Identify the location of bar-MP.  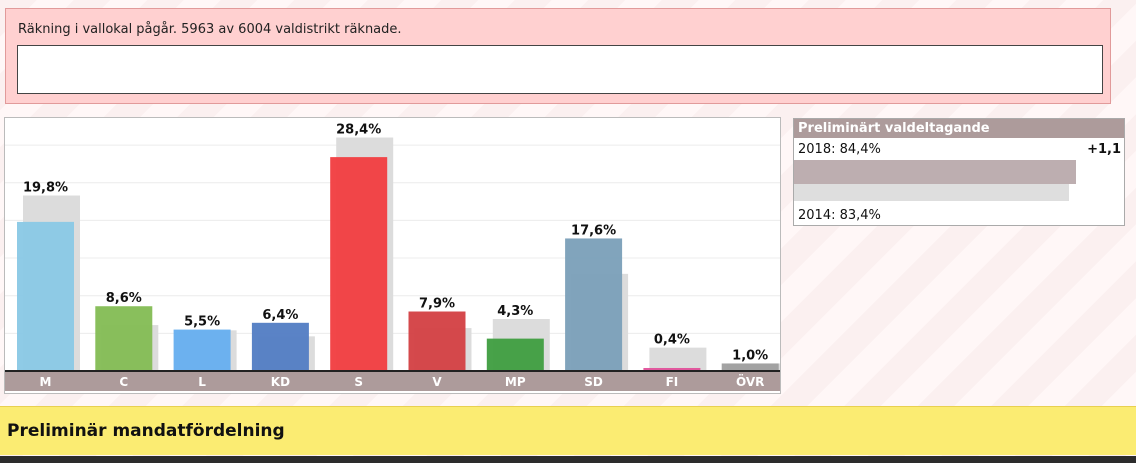
(515, 354).